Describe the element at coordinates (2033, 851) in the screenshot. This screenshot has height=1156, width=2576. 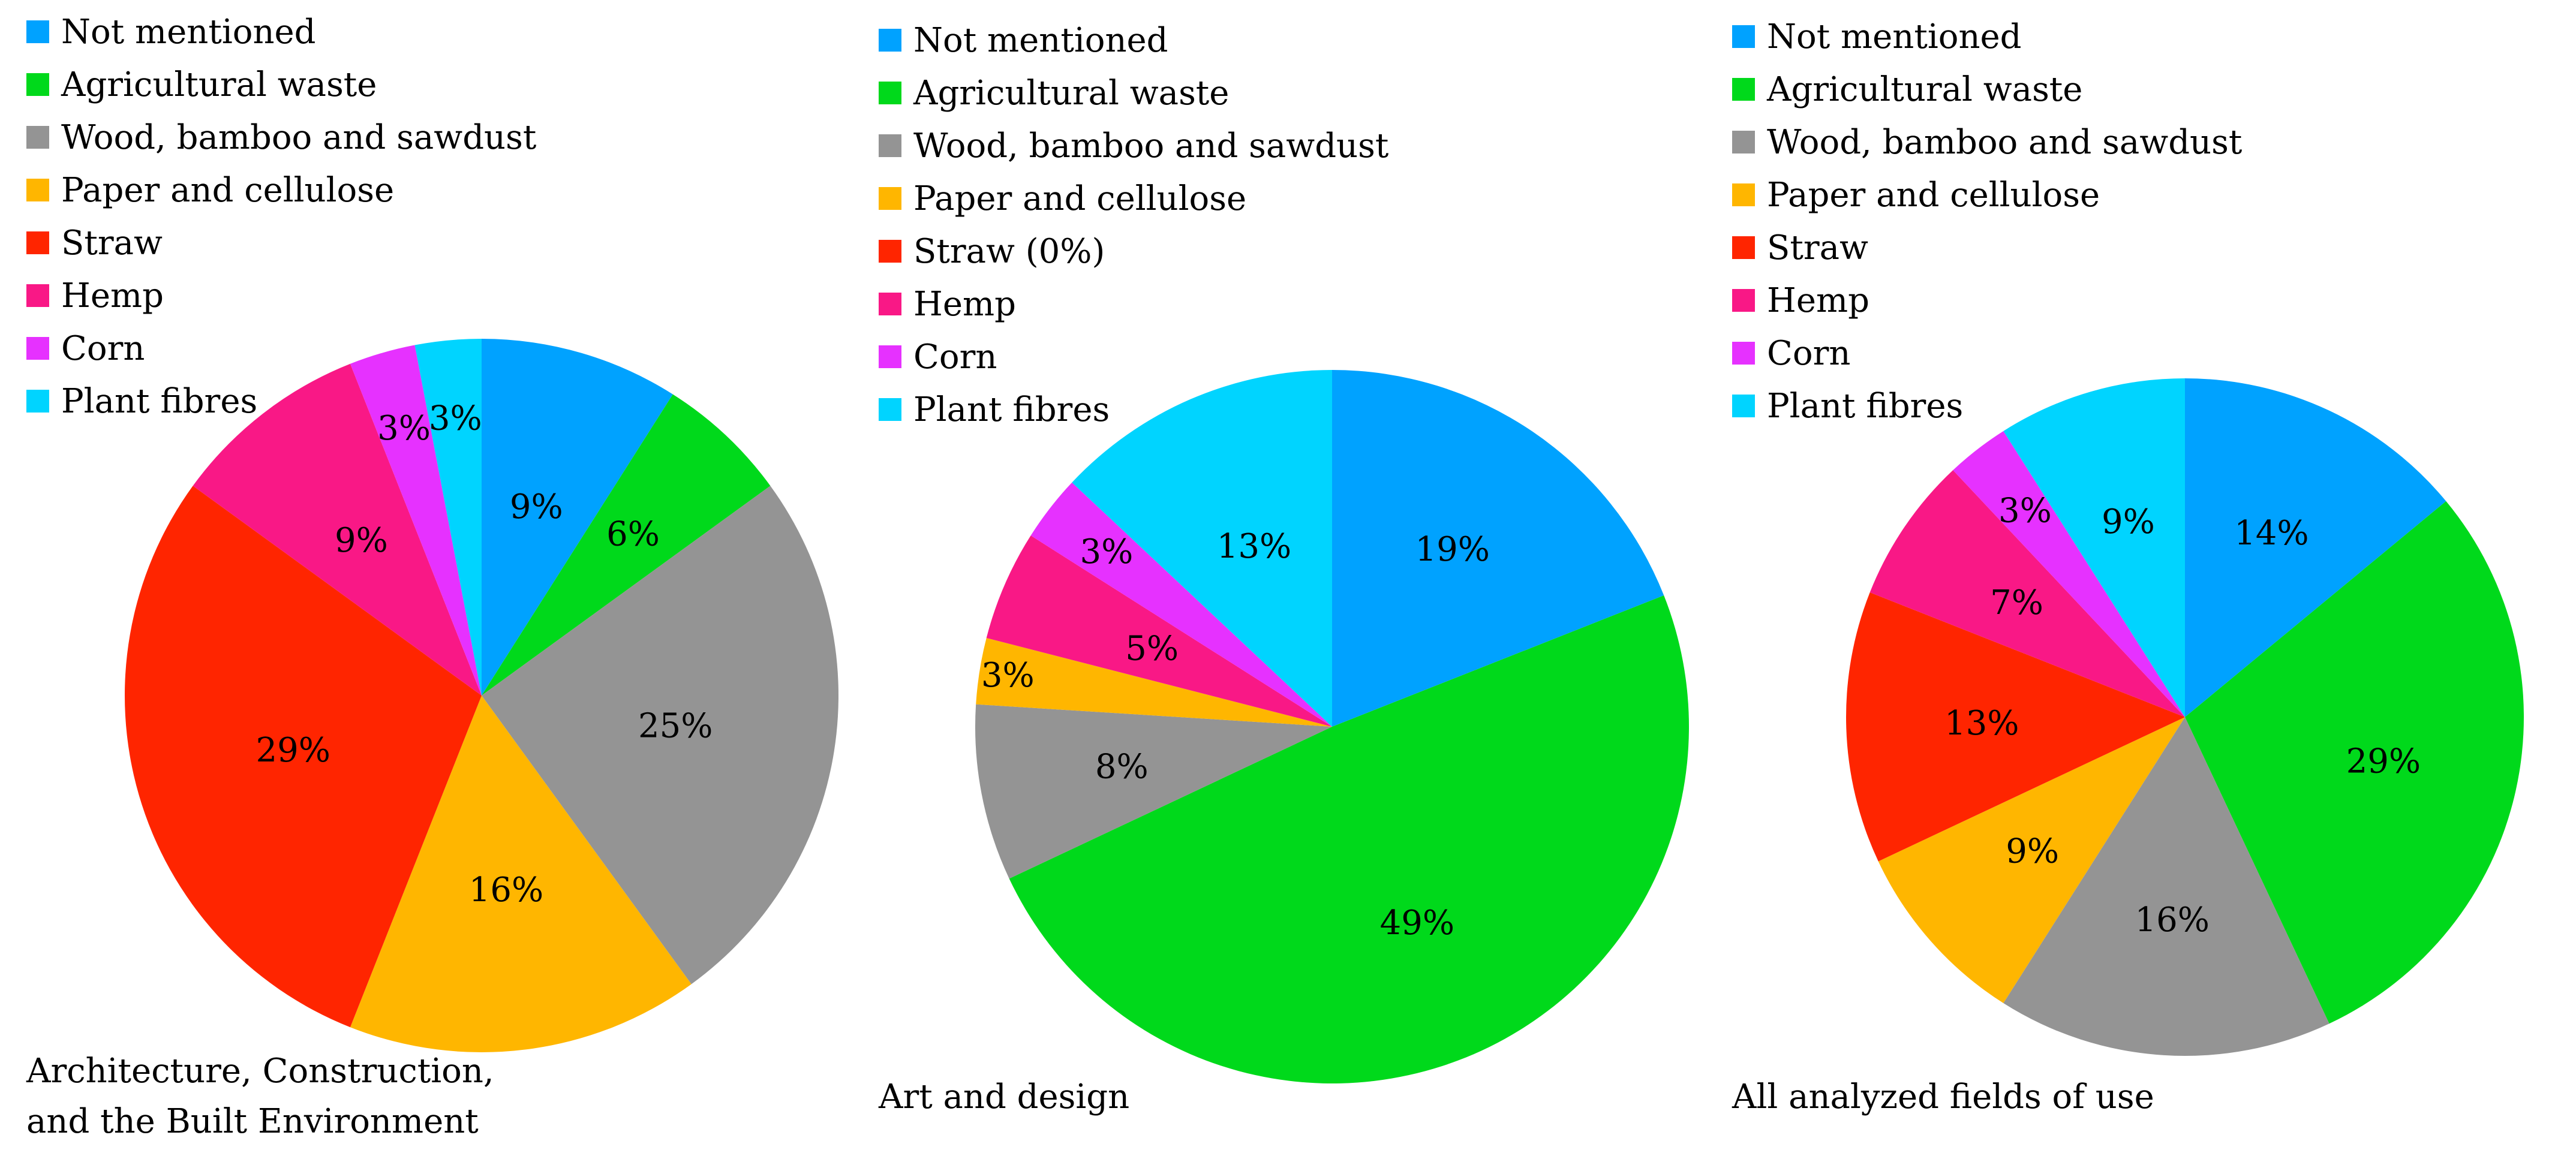
I see `slice-label-paper-and-cellulose: 9%` at that location.